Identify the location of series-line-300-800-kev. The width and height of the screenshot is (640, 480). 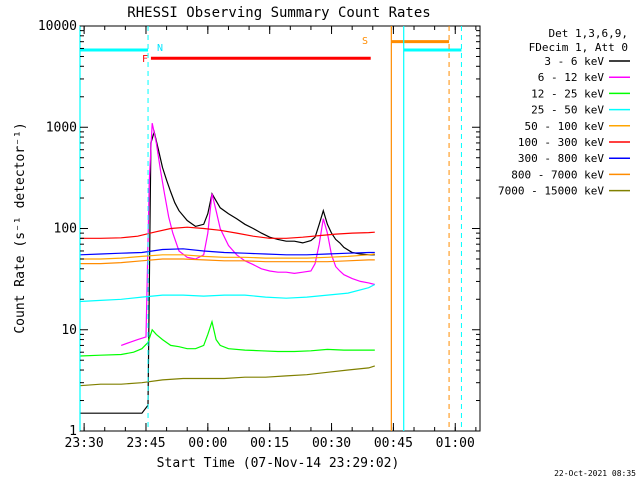
(227, 252).